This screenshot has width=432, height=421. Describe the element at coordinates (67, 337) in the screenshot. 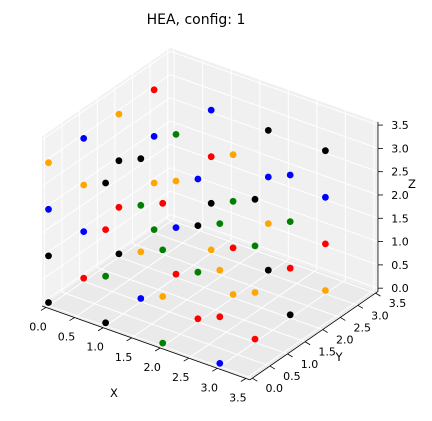

I see `x-tick-label: 0.5` at that location.